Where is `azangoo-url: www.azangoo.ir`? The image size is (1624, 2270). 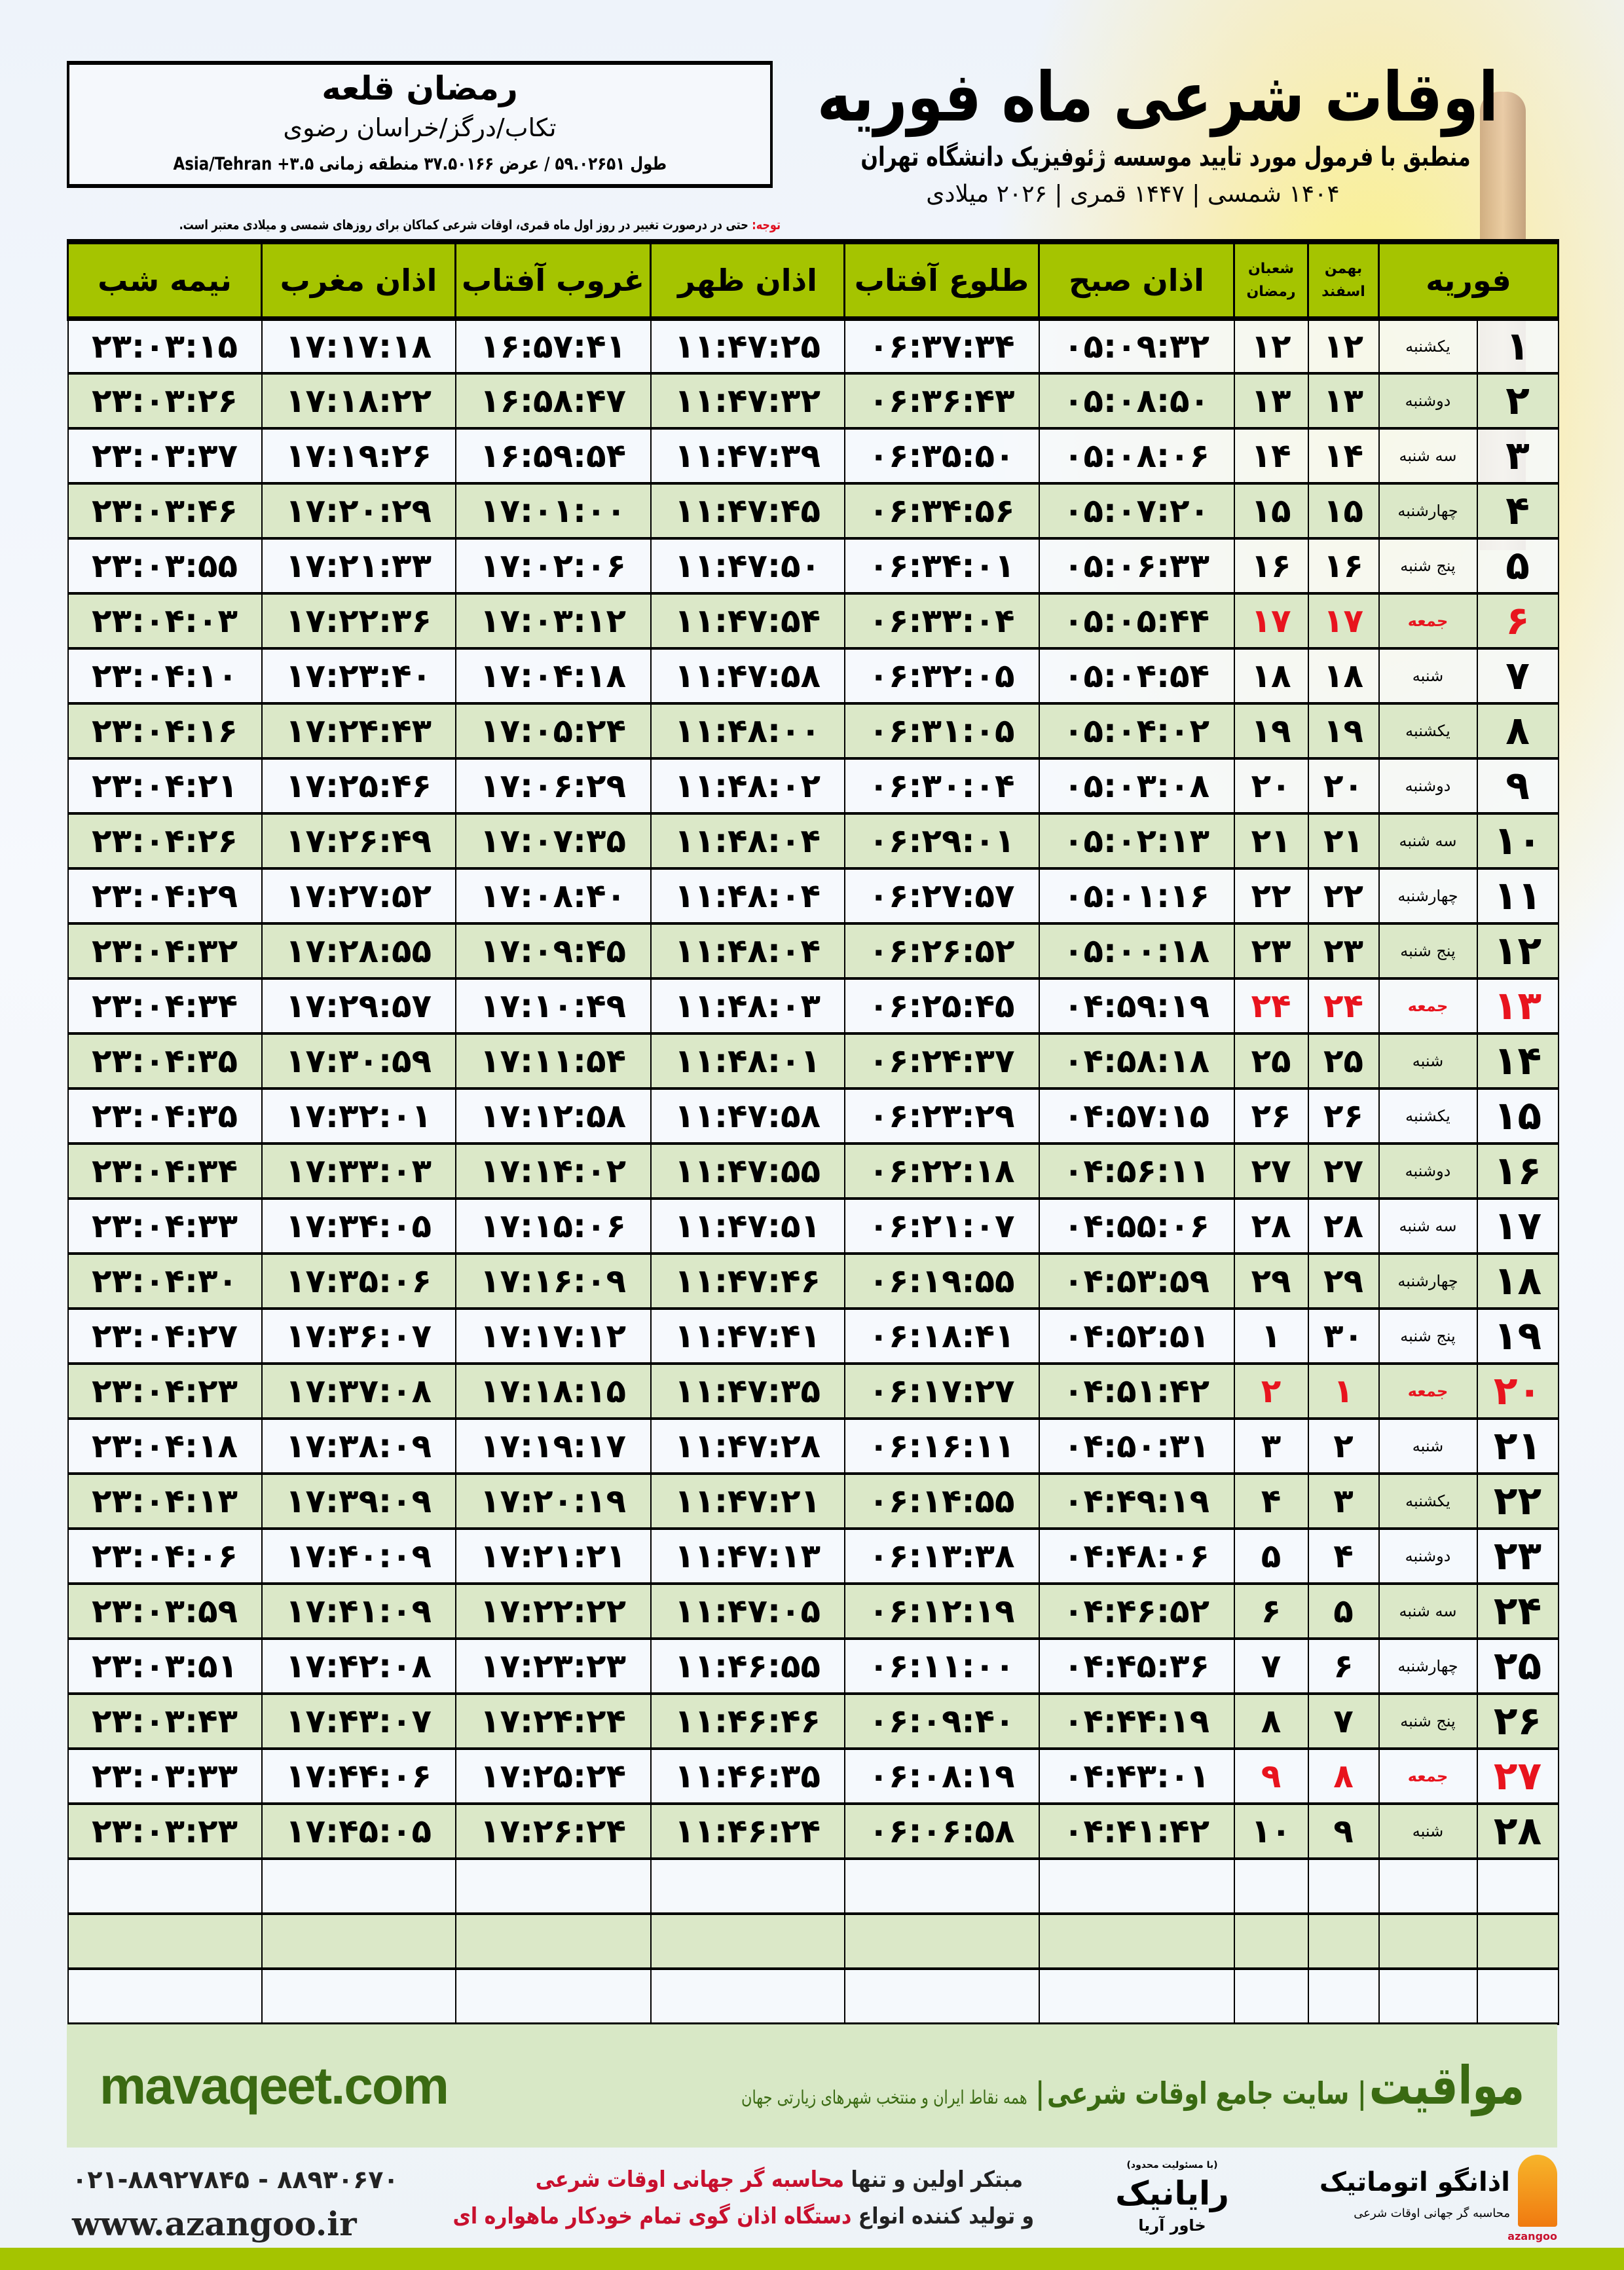
azangoo-url: www.azangoo.ir is located at coordinates (214, 2224).